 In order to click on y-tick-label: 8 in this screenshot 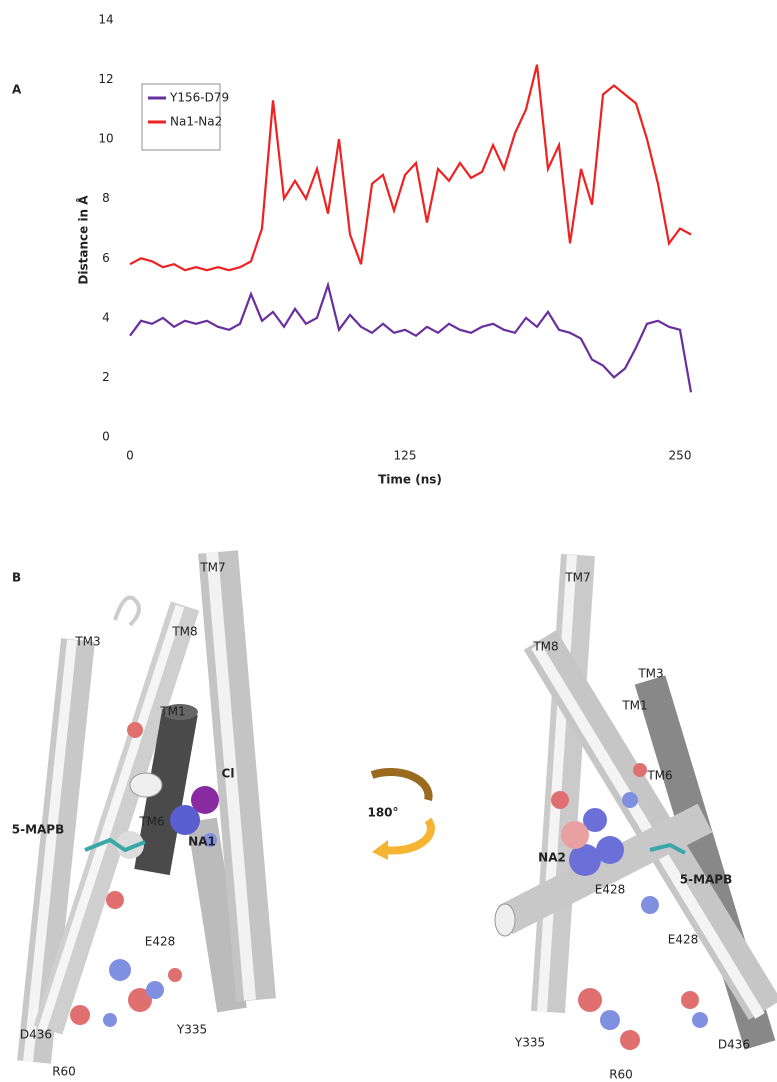, I will do `click(106, 198)`.